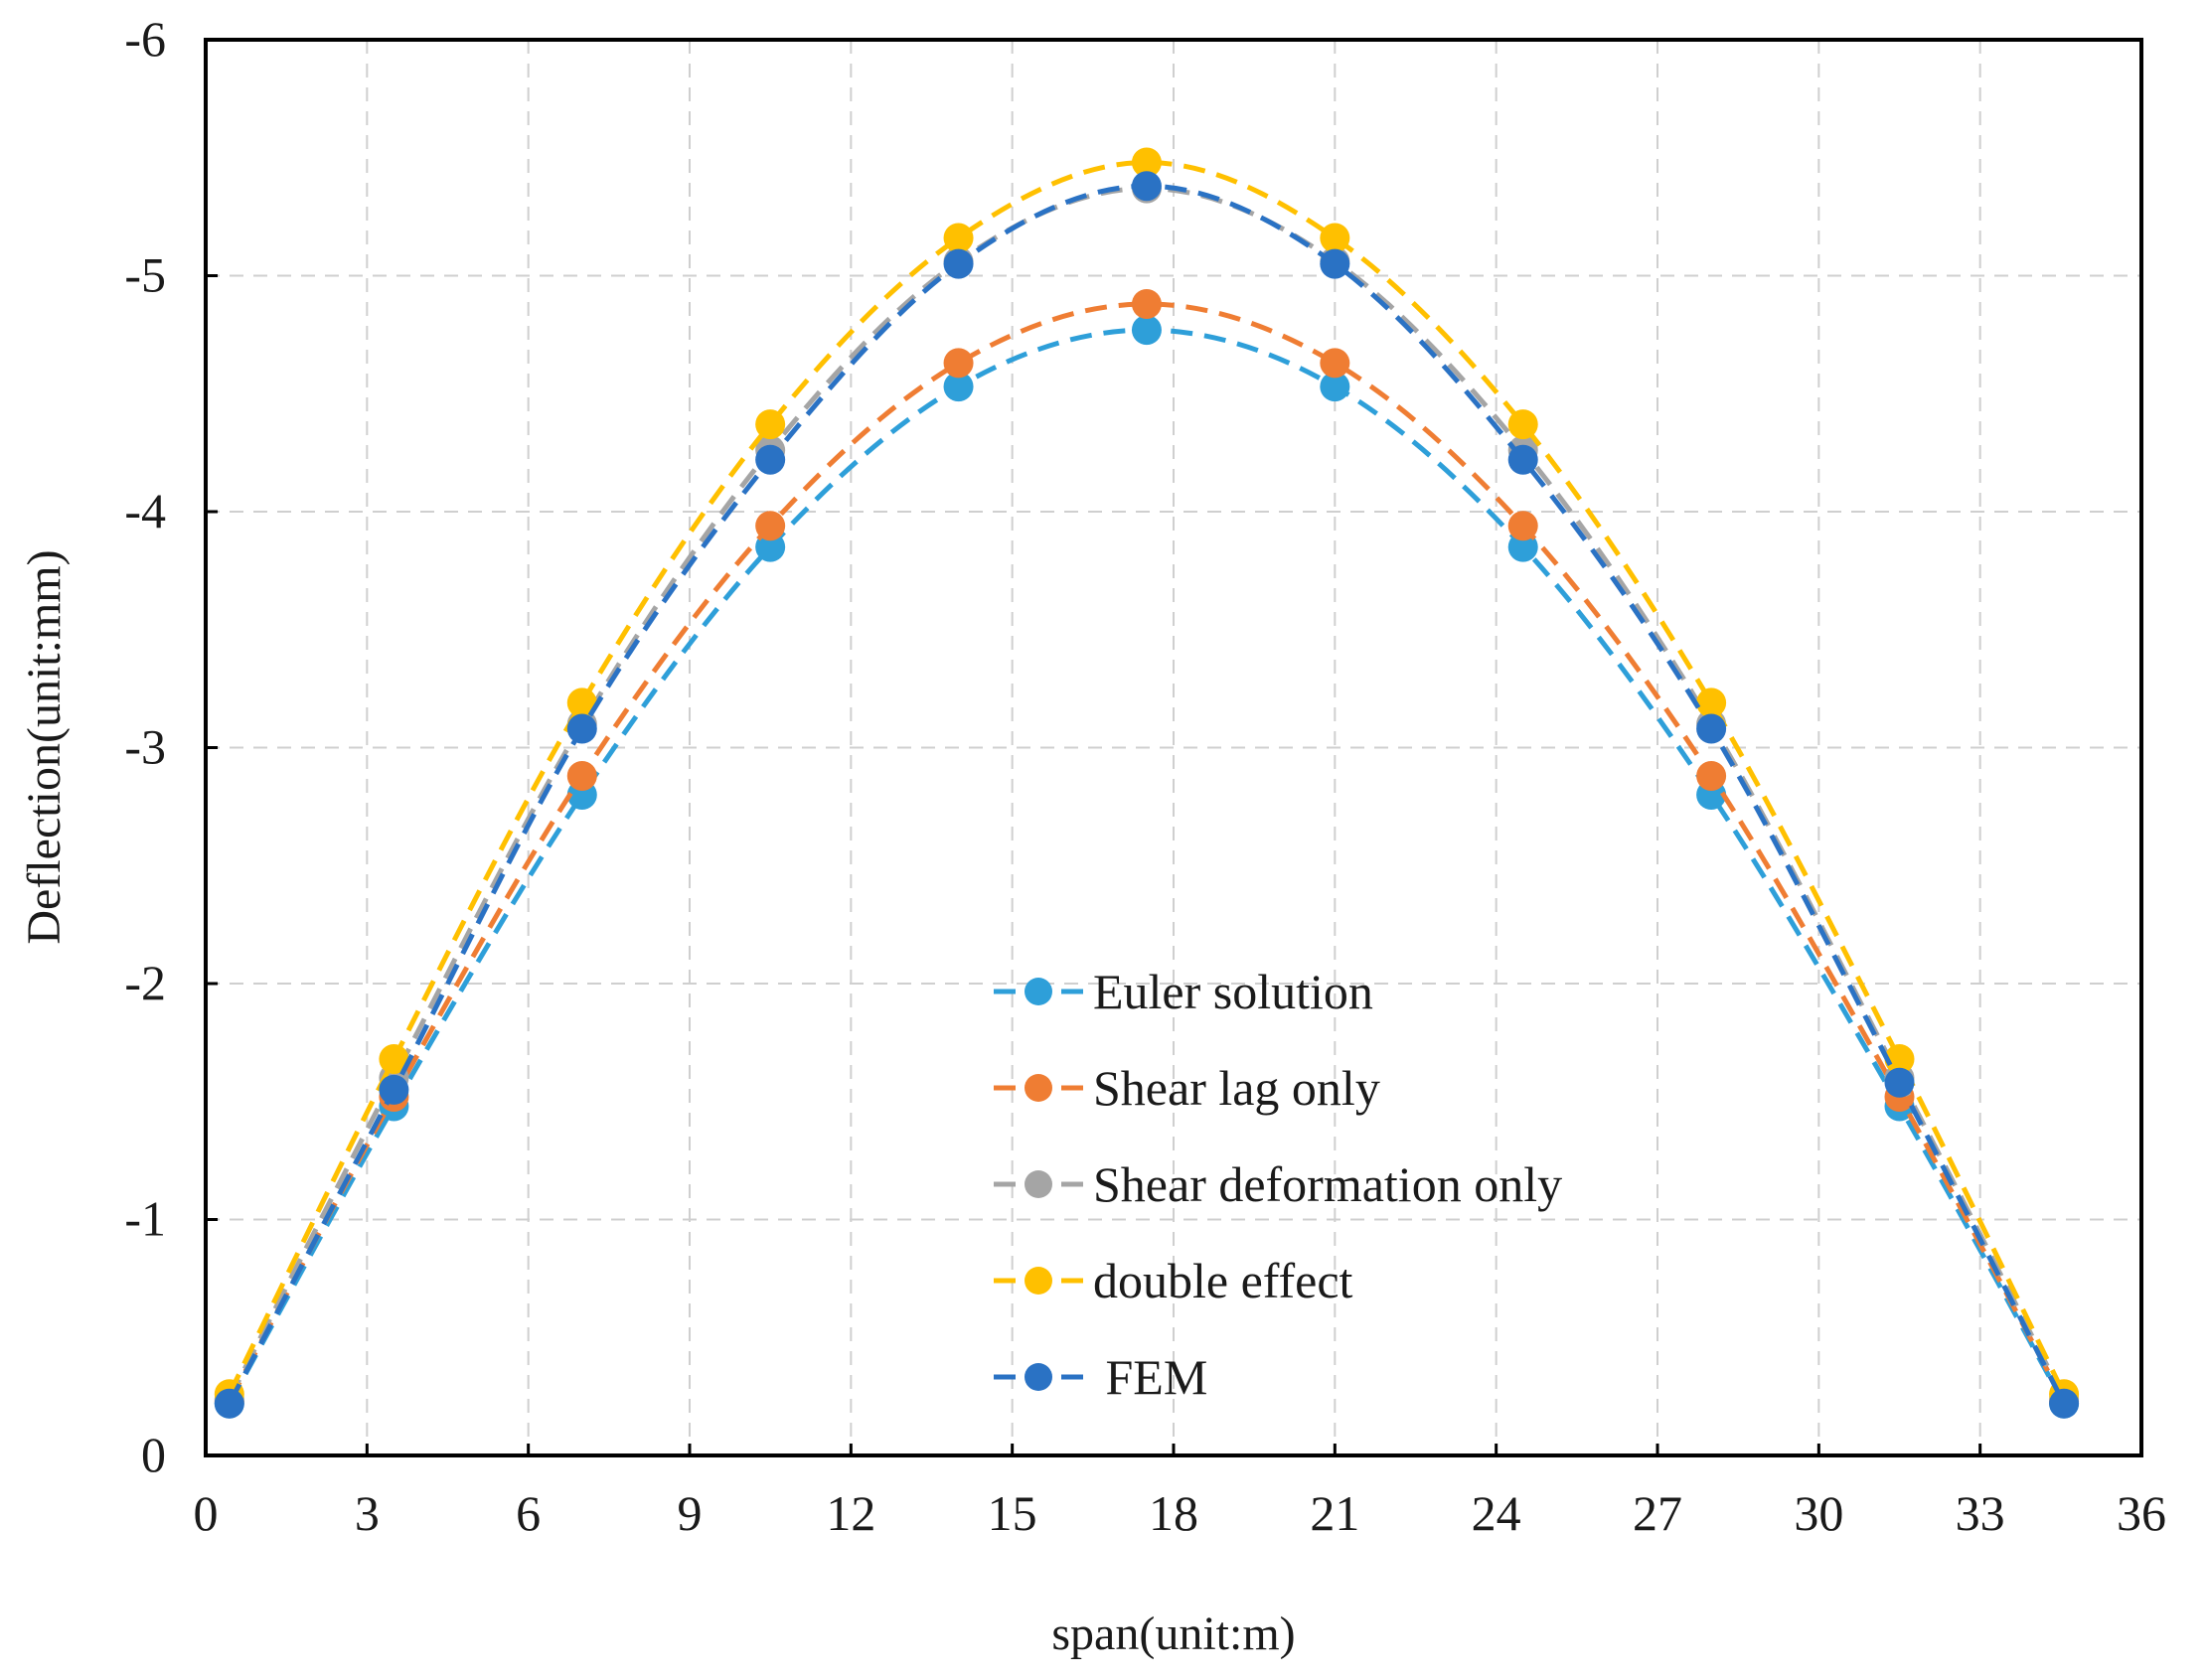 This screenshot has height=1680, width=2208. What do you see at coordinates (1233, 991) in the screenshot?
I see `legend-label: Euler solution` at bounding box center [1233, 991].